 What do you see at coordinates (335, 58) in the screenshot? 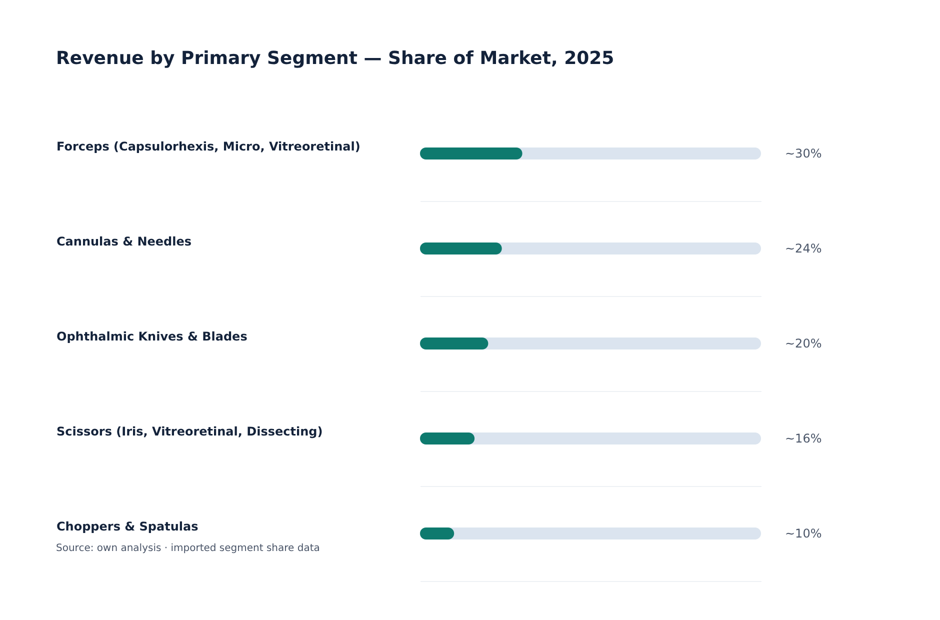
I see `chart-title: Revenue by Primary Segment — Share of Market, 2025` at bounding box center [335, 58].